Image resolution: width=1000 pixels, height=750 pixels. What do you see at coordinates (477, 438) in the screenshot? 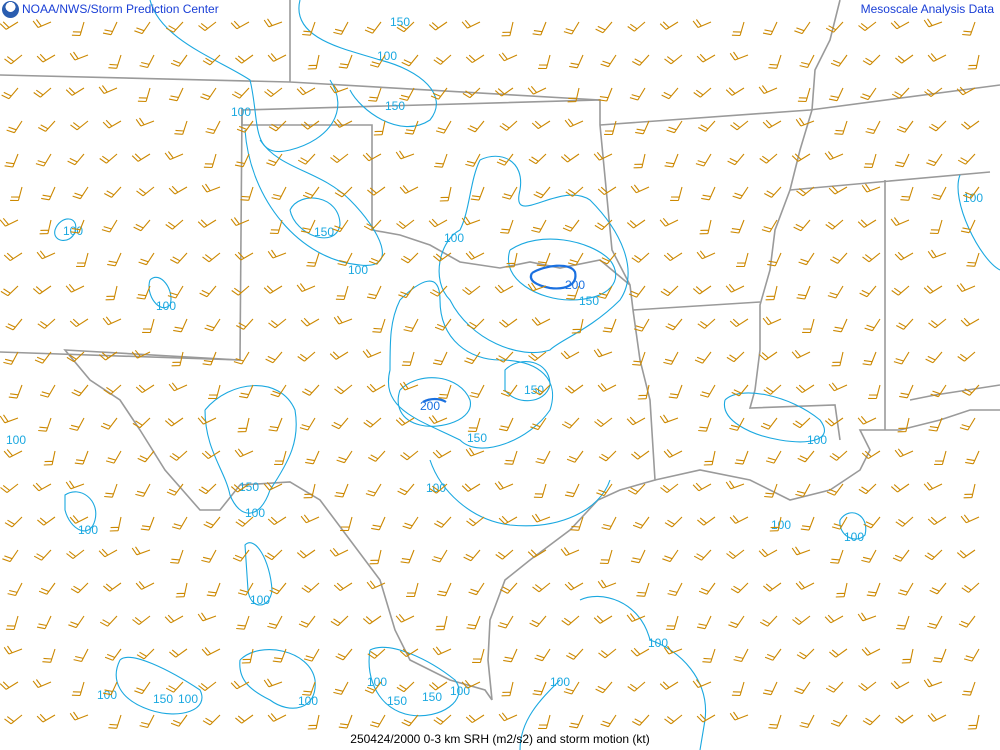
I see `contour-label: 150` at bounding box center [477, 438].